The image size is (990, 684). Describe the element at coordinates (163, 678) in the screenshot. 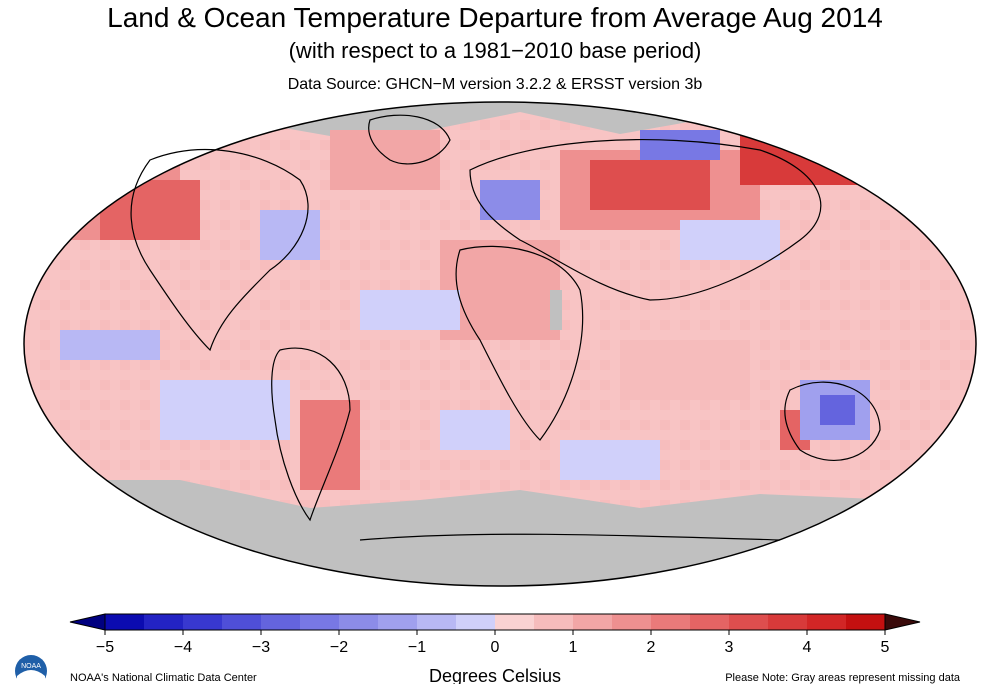

I see `footer-credit: NOAA's National Climatic Data Center` at that location.